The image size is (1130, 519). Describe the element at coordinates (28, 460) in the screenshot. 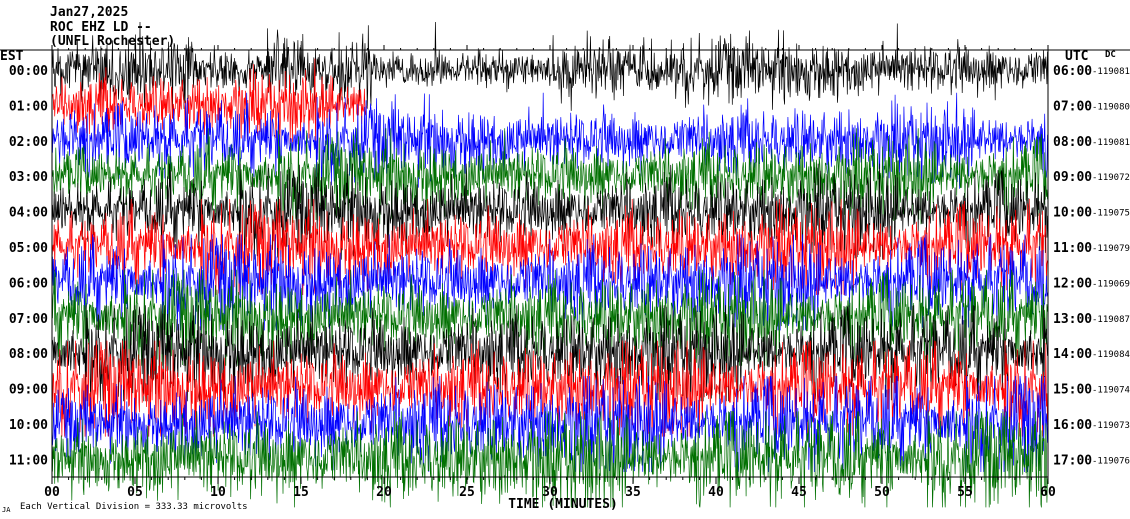

I see `est-time-label: 11:00` at that location.